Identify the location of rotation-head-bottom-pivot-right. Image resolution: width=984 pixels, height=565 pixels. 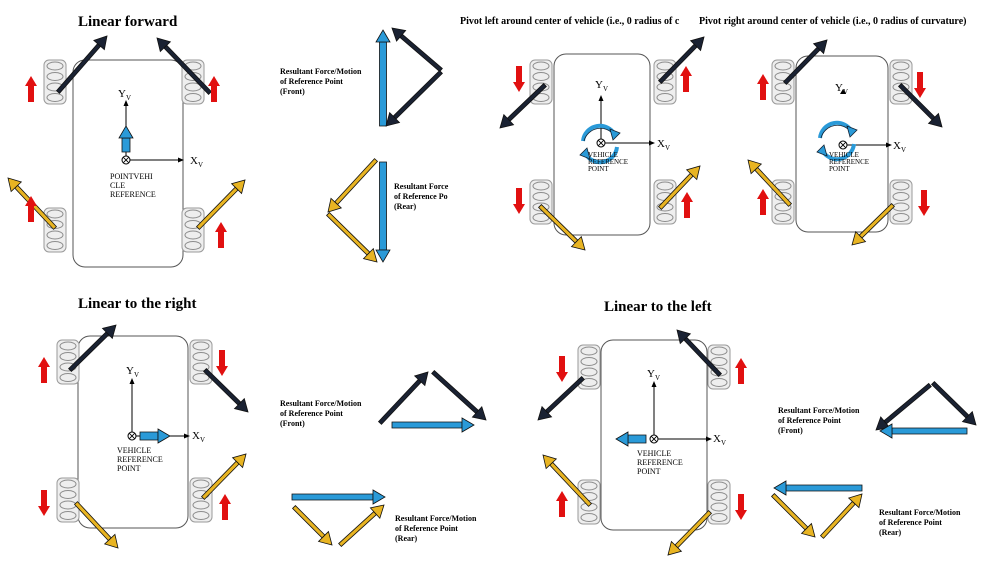
(822, 150).